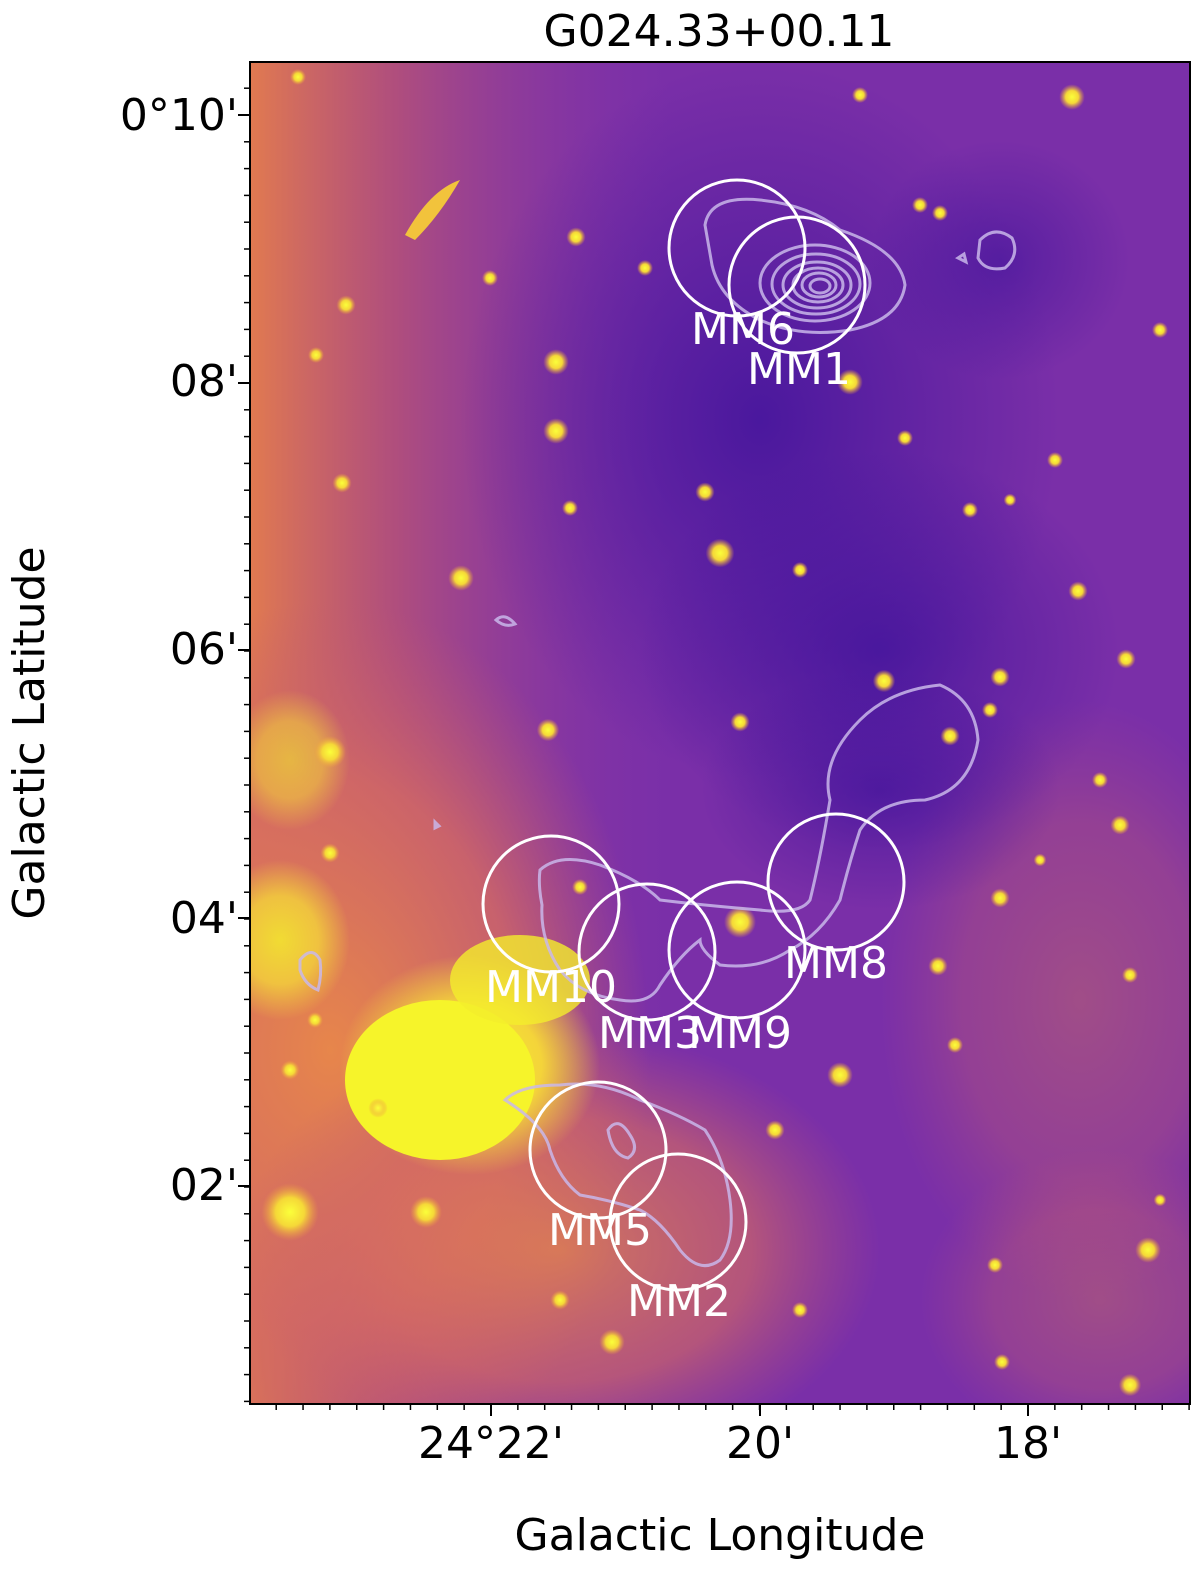 The height and width of the screenshot is (1575, 1200). I want to click on source-label-mm9: MM9, so click(740, 1033).